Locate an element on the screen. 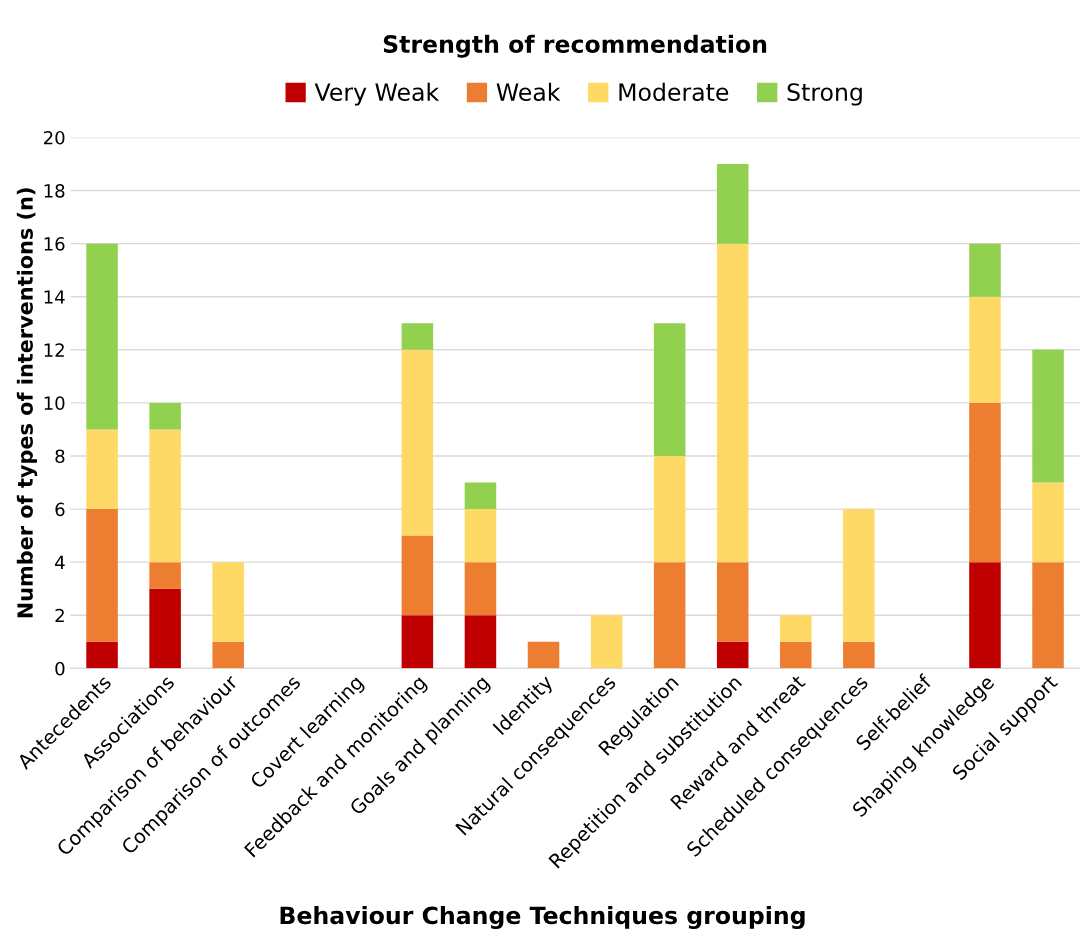 This screenshot has width=1085, height=948. legend-title: Strength of recommendation is located at coordinates (575, 46).